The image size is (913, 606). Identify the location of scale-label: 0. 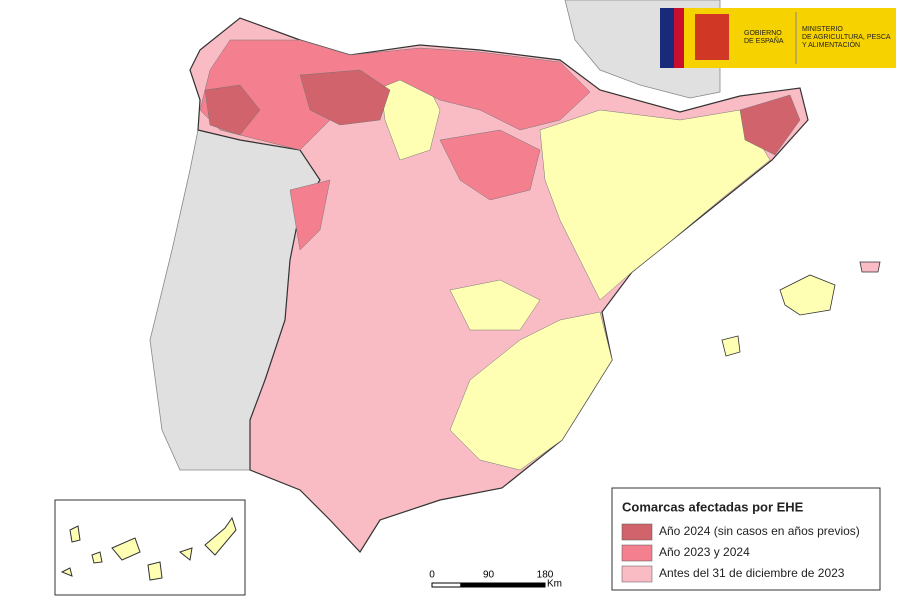
(432, 575).